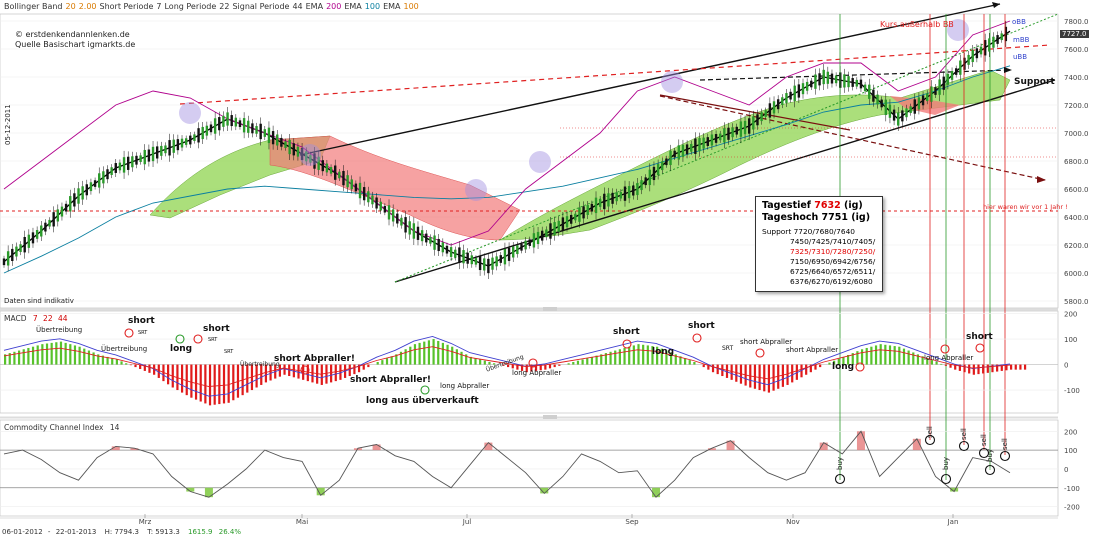  What do you see at coordinates (1041, 179) in the screenshot?
I see `arrow-head` at bounding box center [1041, 179].